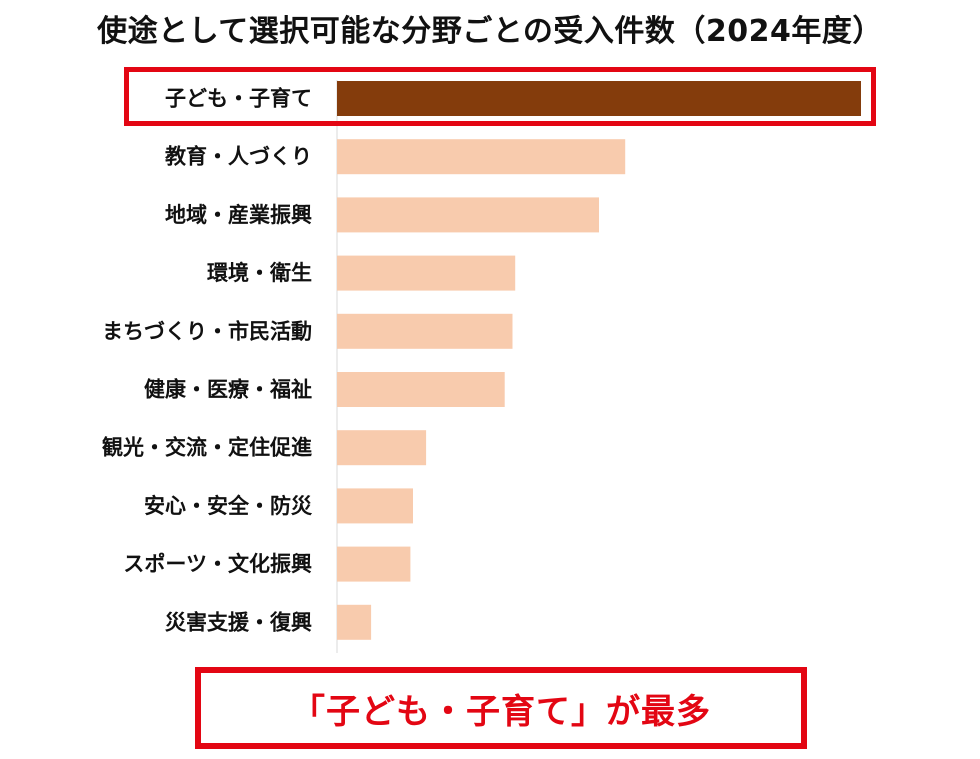  Describe the element at coordinates (207, 448) in the screenshot. I see `category-label: 観光・交流・定住促進` at that location.